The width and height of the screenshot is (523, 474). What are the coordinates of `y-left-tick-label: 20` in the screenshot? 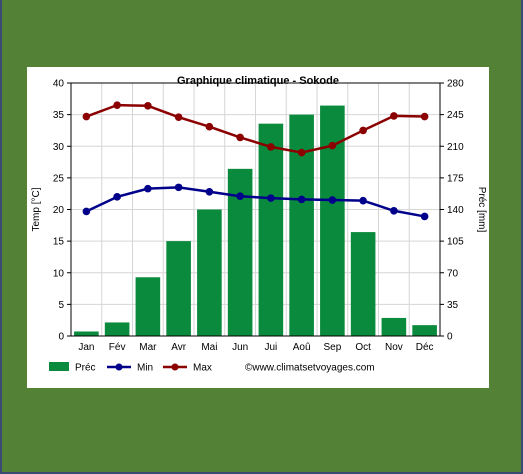 It's located at (59, 210).